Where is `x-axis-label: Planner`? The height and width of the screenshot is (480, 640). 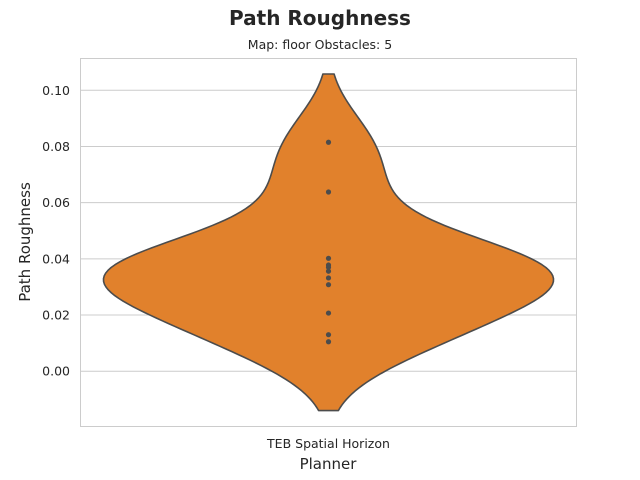
x-axis-label: Planner is located at coordinates (329, 464).